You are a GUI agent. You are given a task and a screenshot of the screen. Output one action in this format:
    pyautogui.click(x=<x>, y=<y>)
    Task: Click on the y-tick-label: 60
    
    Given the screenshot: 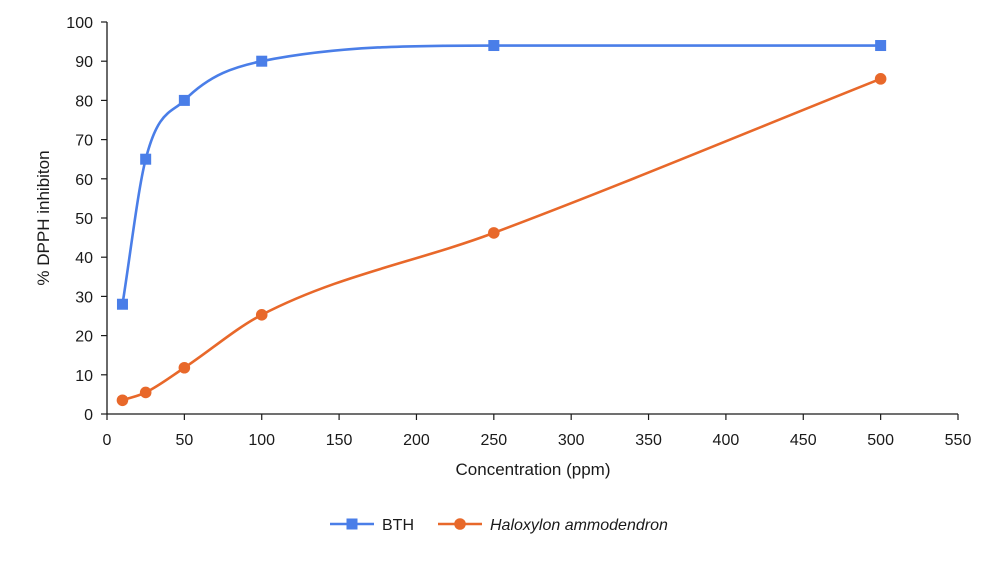 What is the action you would take?
    pyautogui.click(x=84, y=180)
    